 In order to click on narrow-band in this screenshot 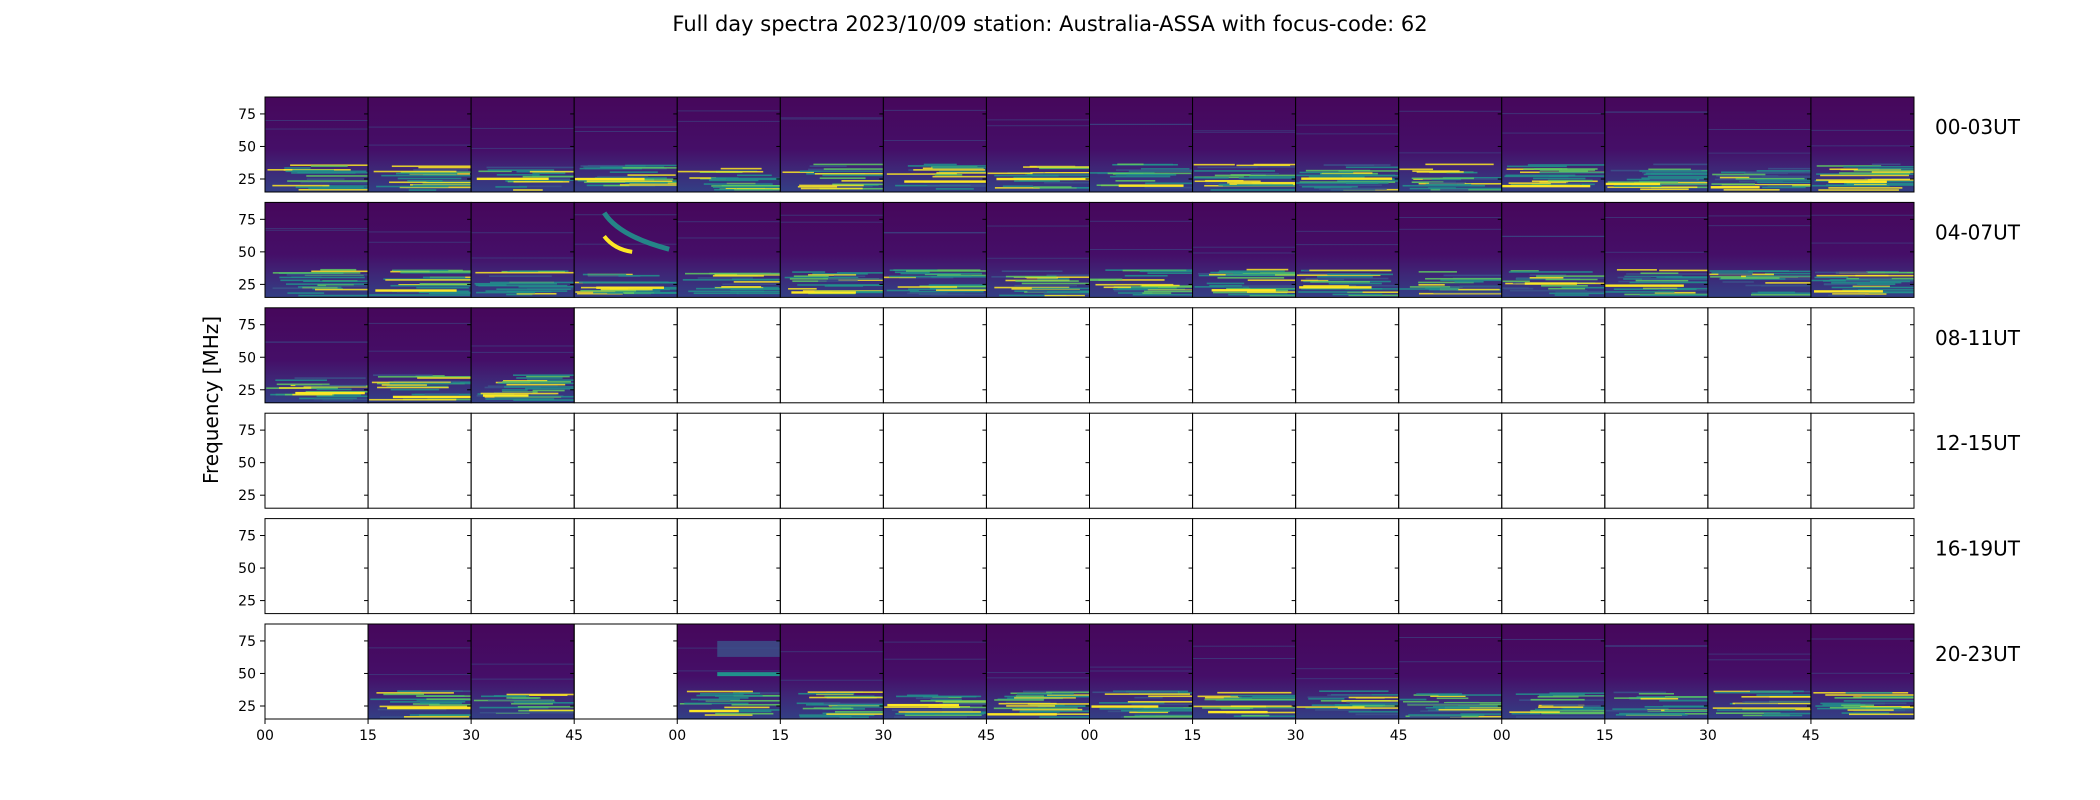, I will do `click(750, 674)`.